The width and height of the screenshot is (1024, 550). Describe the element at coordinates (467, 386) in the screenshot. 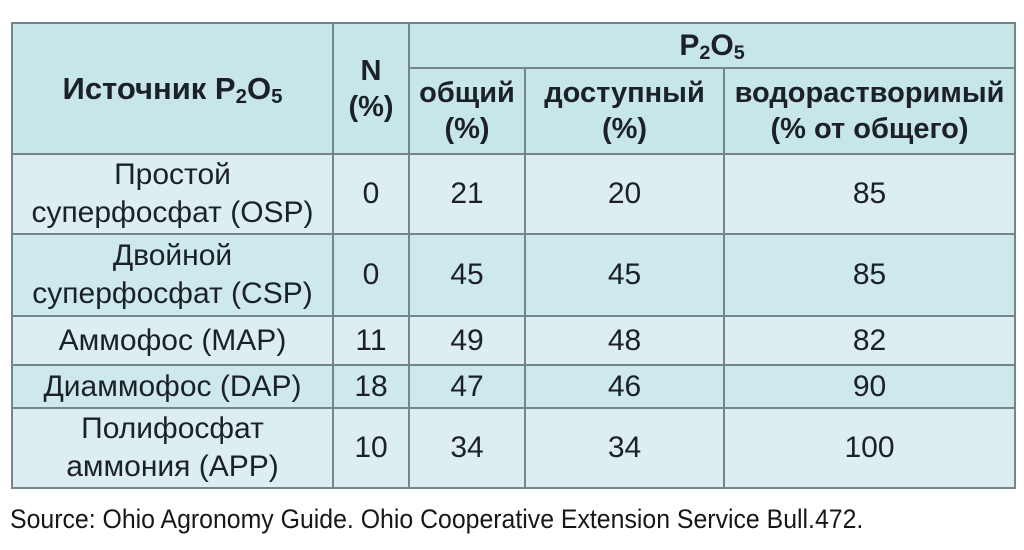

I see `cell-total: 47` at that location.